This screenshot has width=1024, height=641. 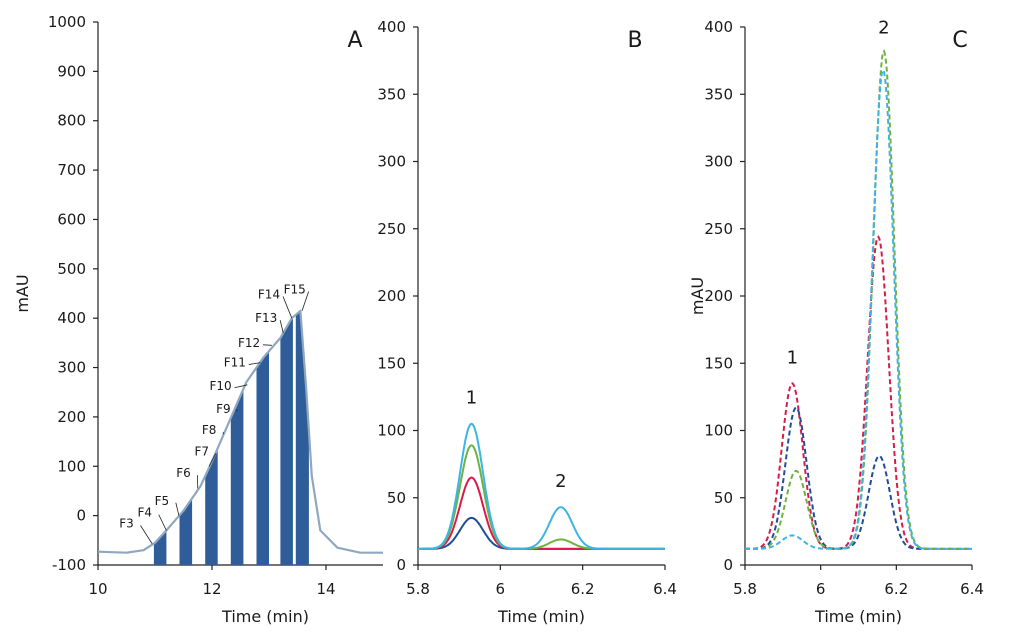 I want to click on x-tick-label: 10, so click(x=97, y=589).